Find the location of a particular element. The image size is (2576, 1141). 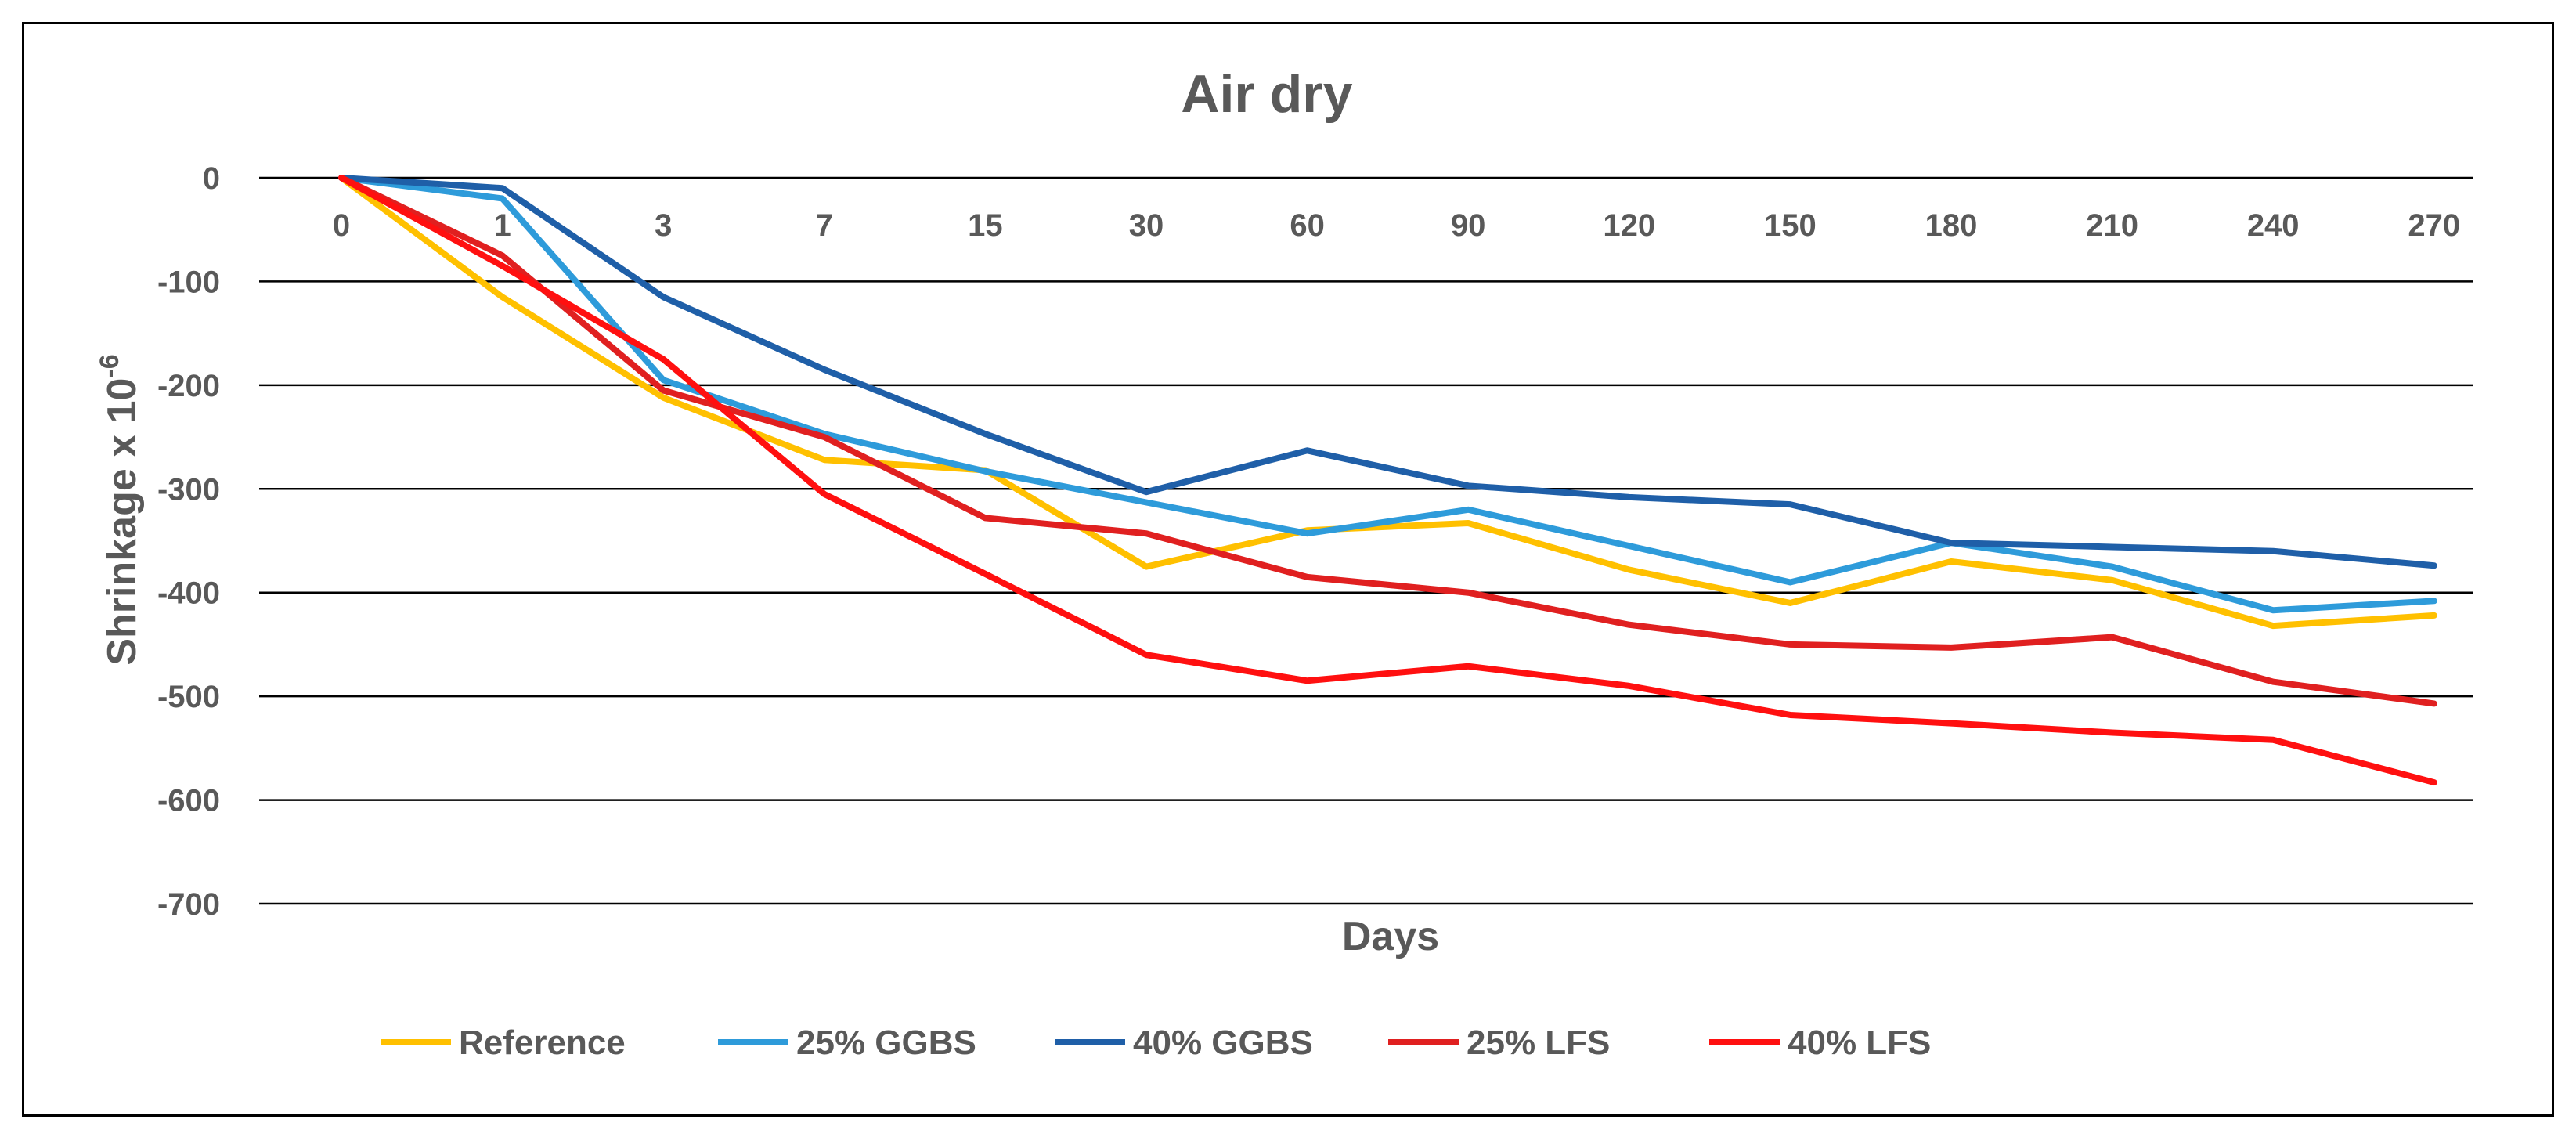

y-tick-label: -300 is located at coordinates (188, 489).